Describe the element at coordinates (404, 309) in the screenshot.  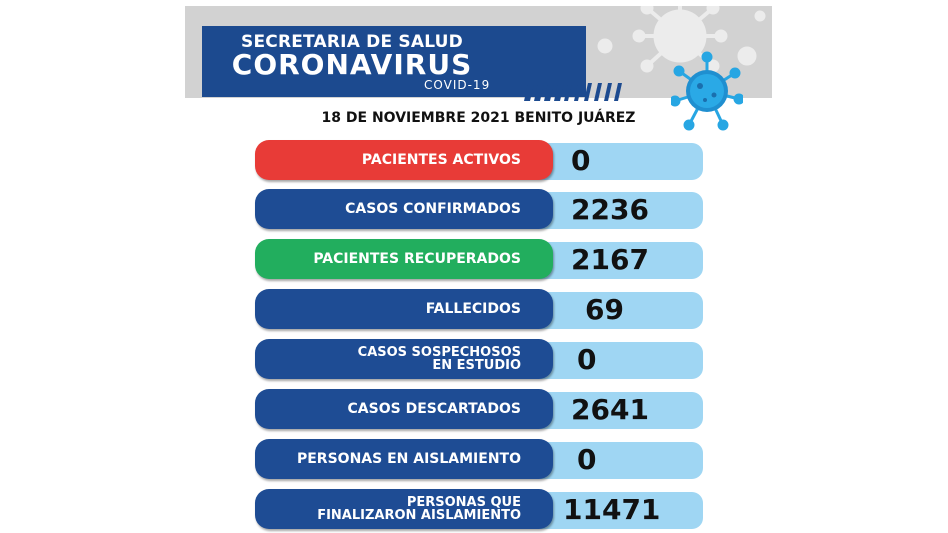
I see `stat-label: FALLECIDOS` at that location.